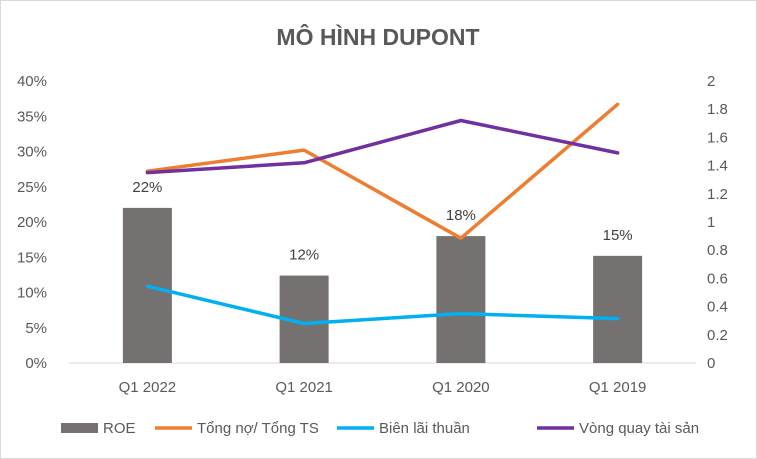 Image resolution: width=757 pixels, height=459 pixels. Describe the element at coordinates (717, 222) in the screenshot. I see `right-axis-ticks: 0 0.2 0.4 0.6 0.8 1 1.2 1.4 1.6 1.8 2` at that location.